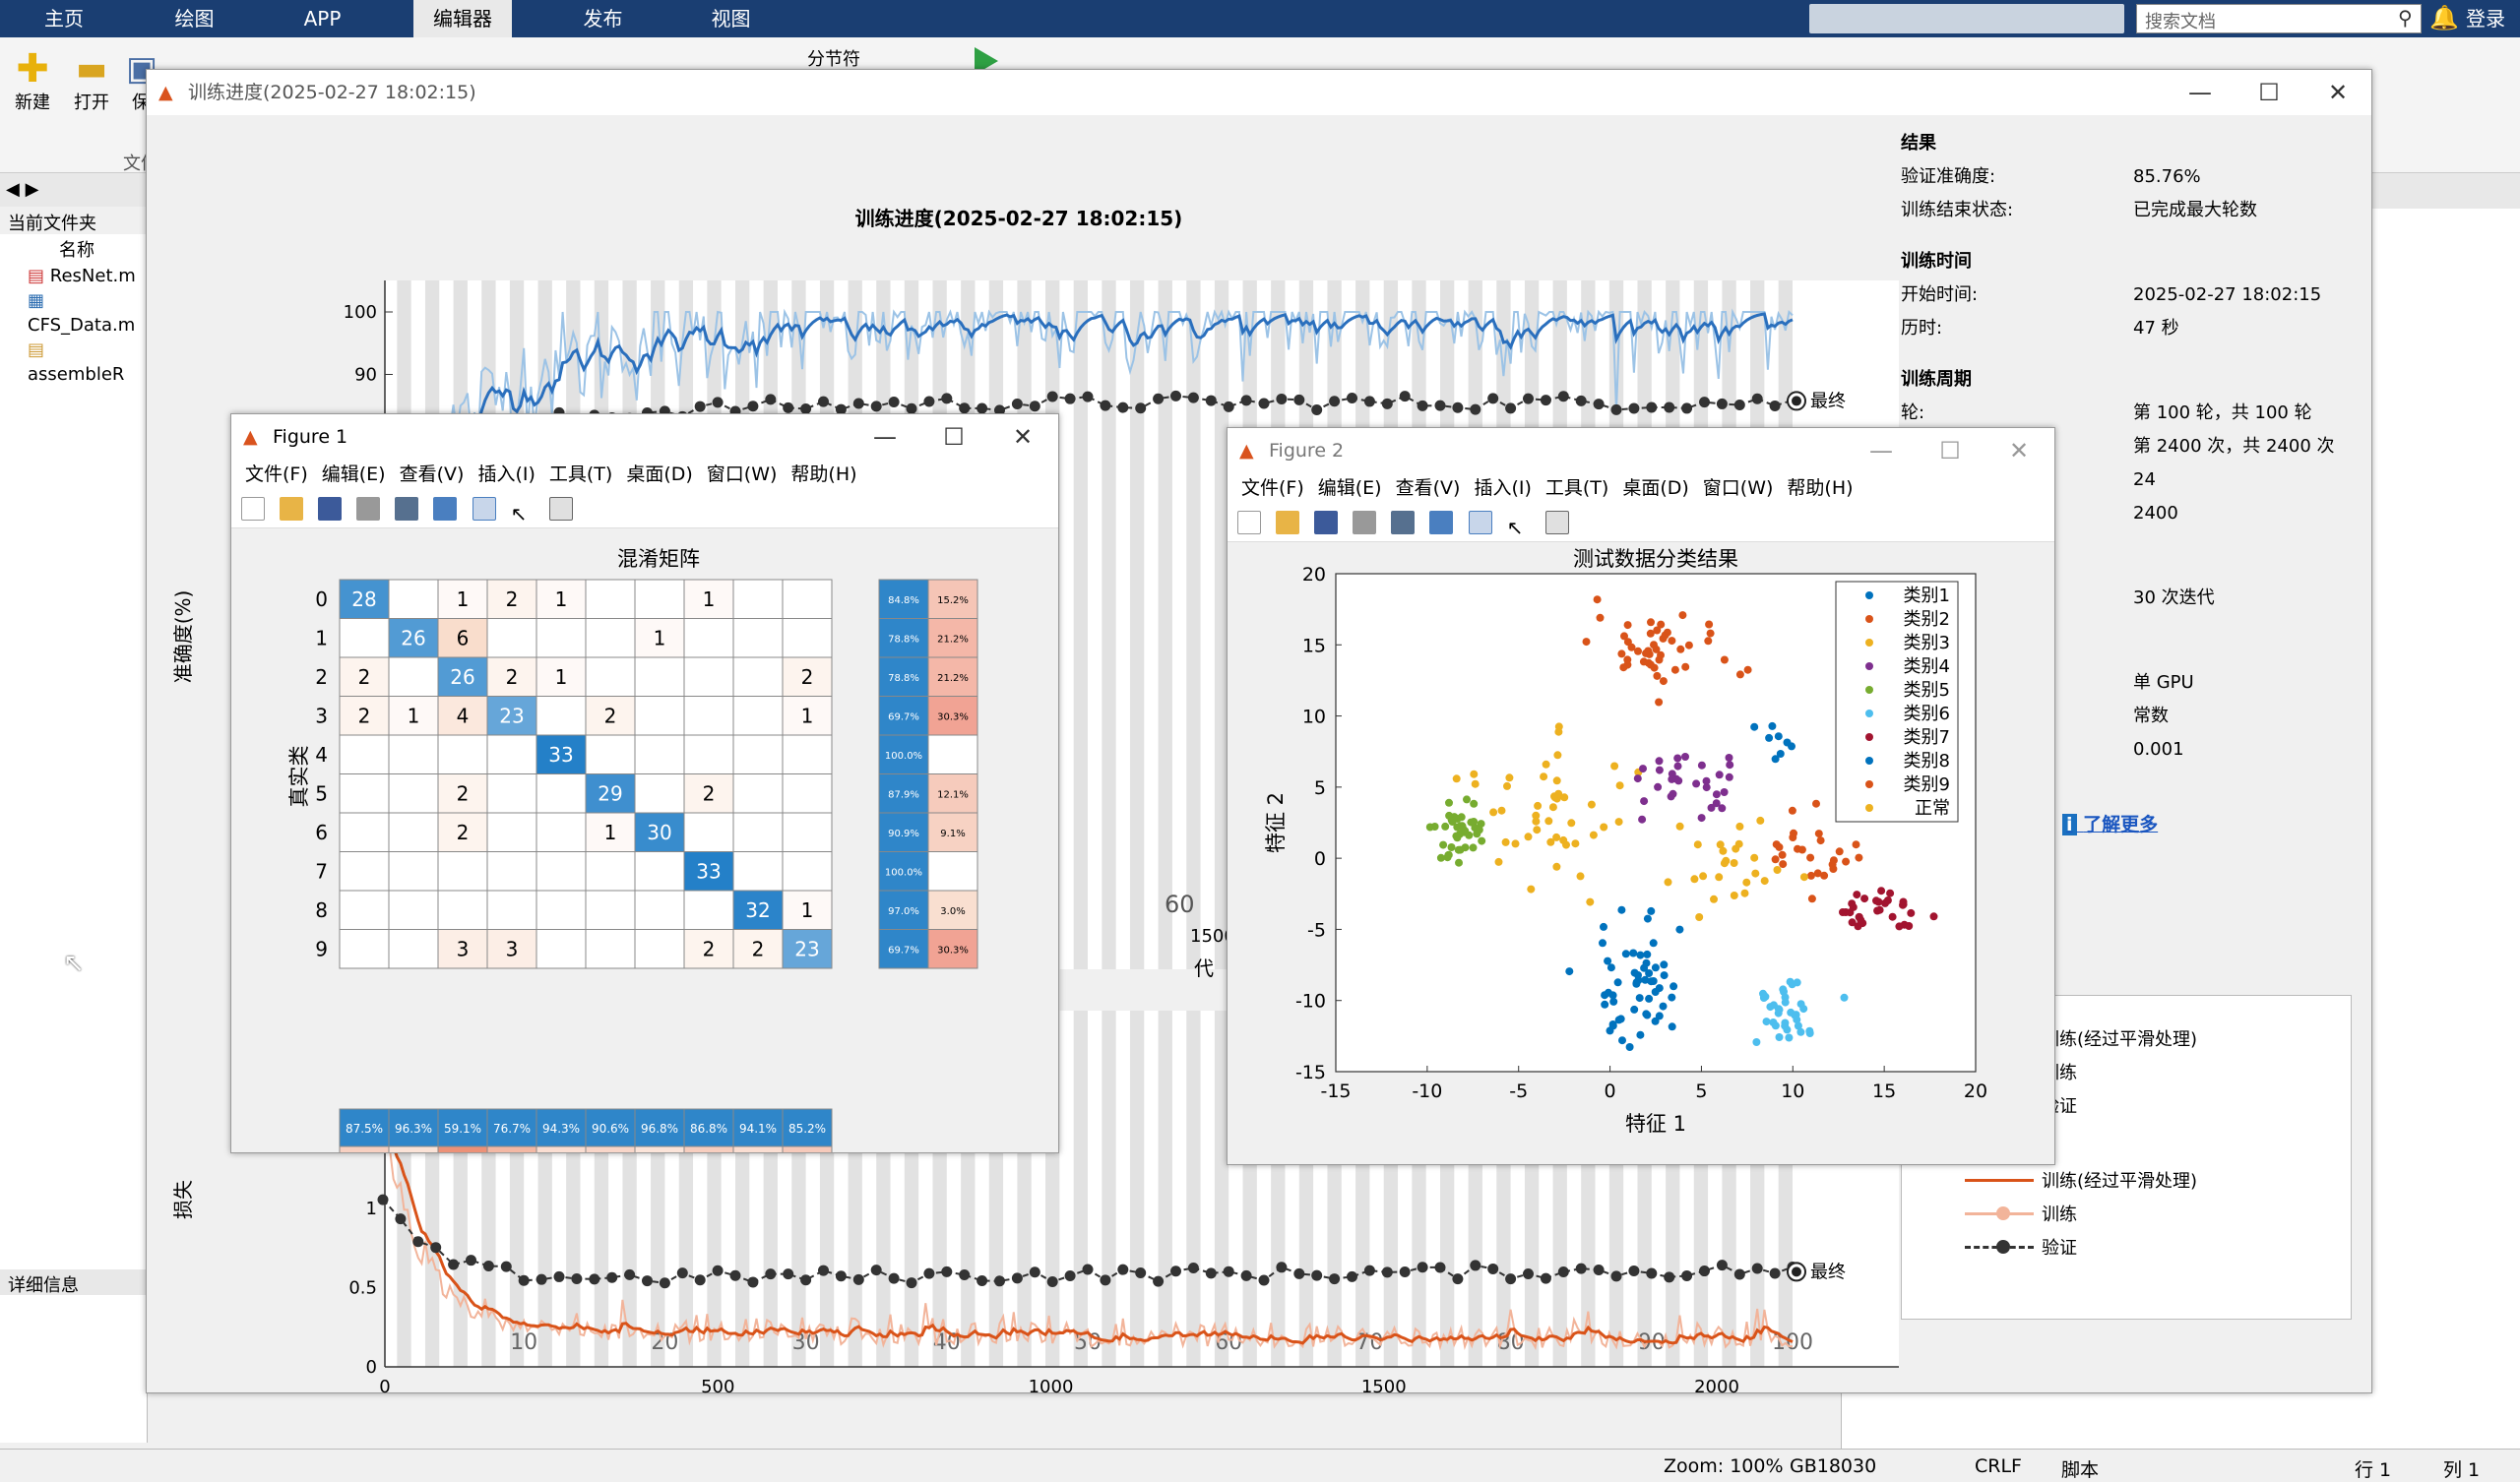  What do you see at coordinates (1641, 450) in the screenshot?
I see `figure2-titlebar: ▲ Figure 2` at bounding box center [1641, 450].